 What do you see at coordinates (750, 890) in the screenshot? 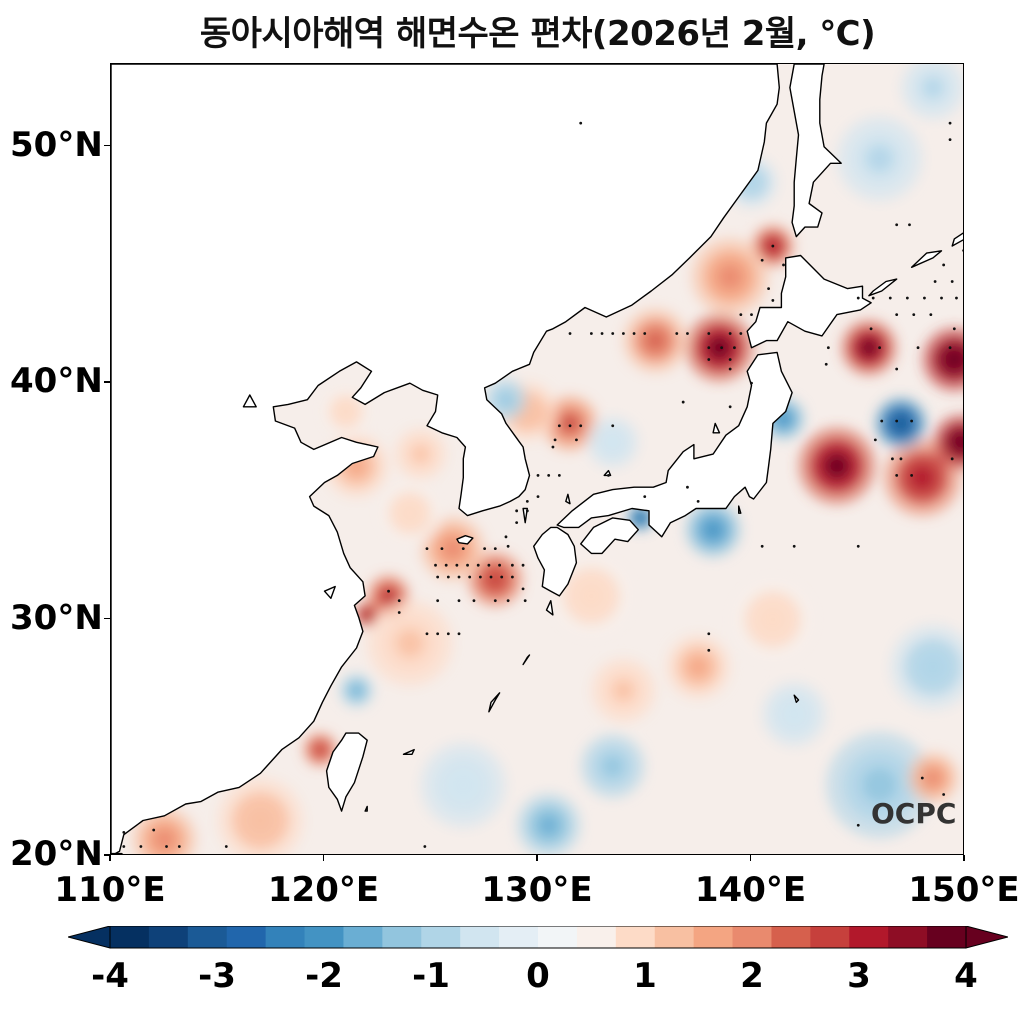
I see `lon-tick-label: 140°E` at bounding box center [750, 890].